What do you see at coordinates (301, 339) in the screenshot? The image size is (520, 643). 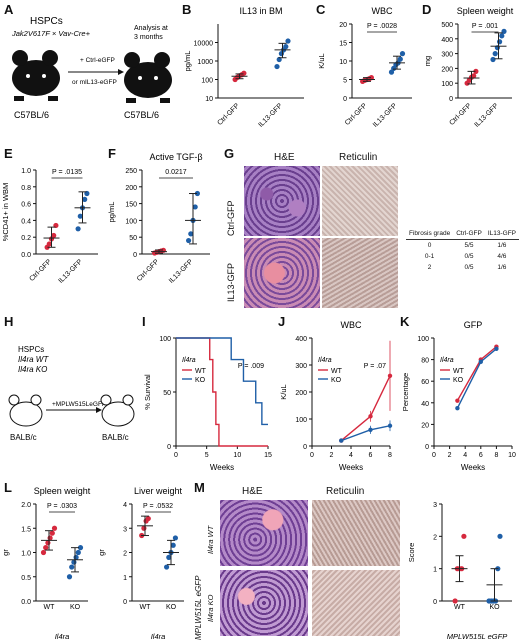 I see `y-tick-label: 400` at bounding box center [301, 339].